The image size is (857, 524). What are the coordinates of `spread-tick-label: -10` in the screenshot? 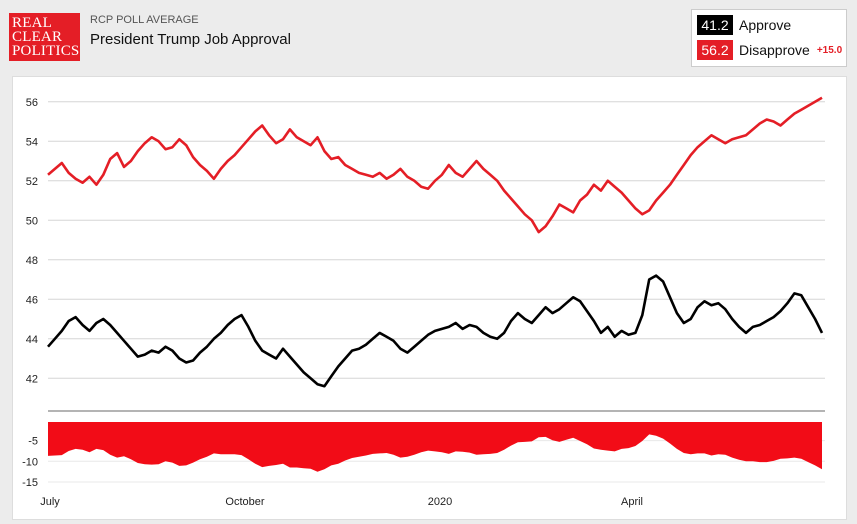 It's located at (30, 462).